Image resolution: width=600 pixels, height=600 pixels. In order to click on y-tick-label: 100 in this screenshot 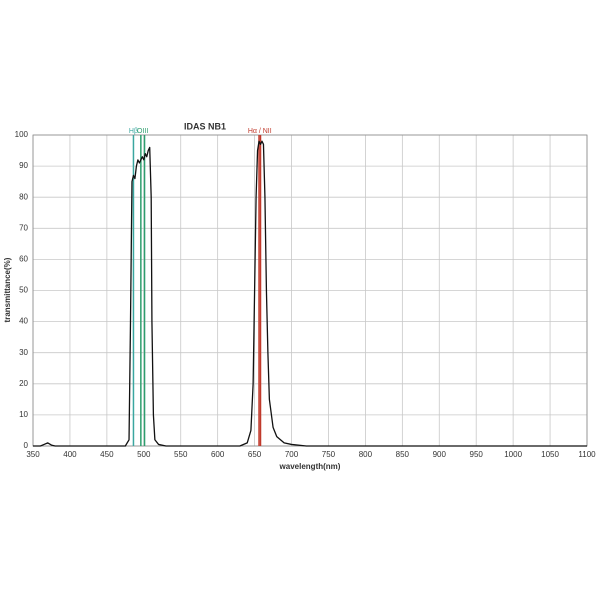, I will do `click(22, 134)`.